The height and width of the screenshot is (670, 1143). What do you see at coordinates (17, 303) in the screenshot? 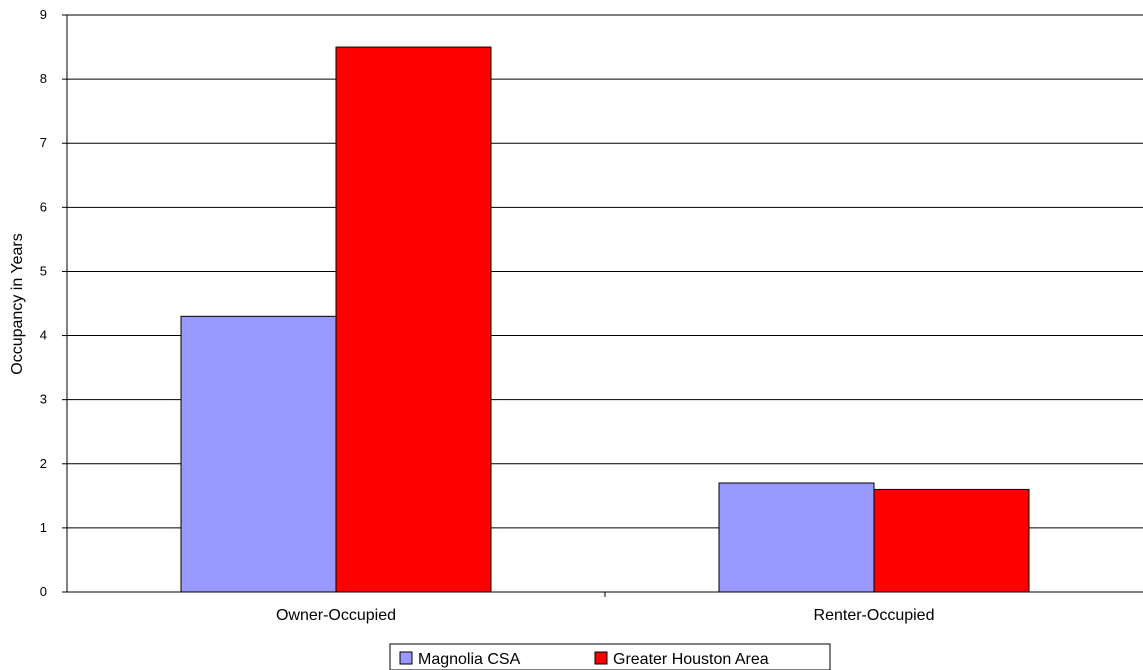
I see `y-axis-title: Occupancy in Years` at bounding box center [17, 303].